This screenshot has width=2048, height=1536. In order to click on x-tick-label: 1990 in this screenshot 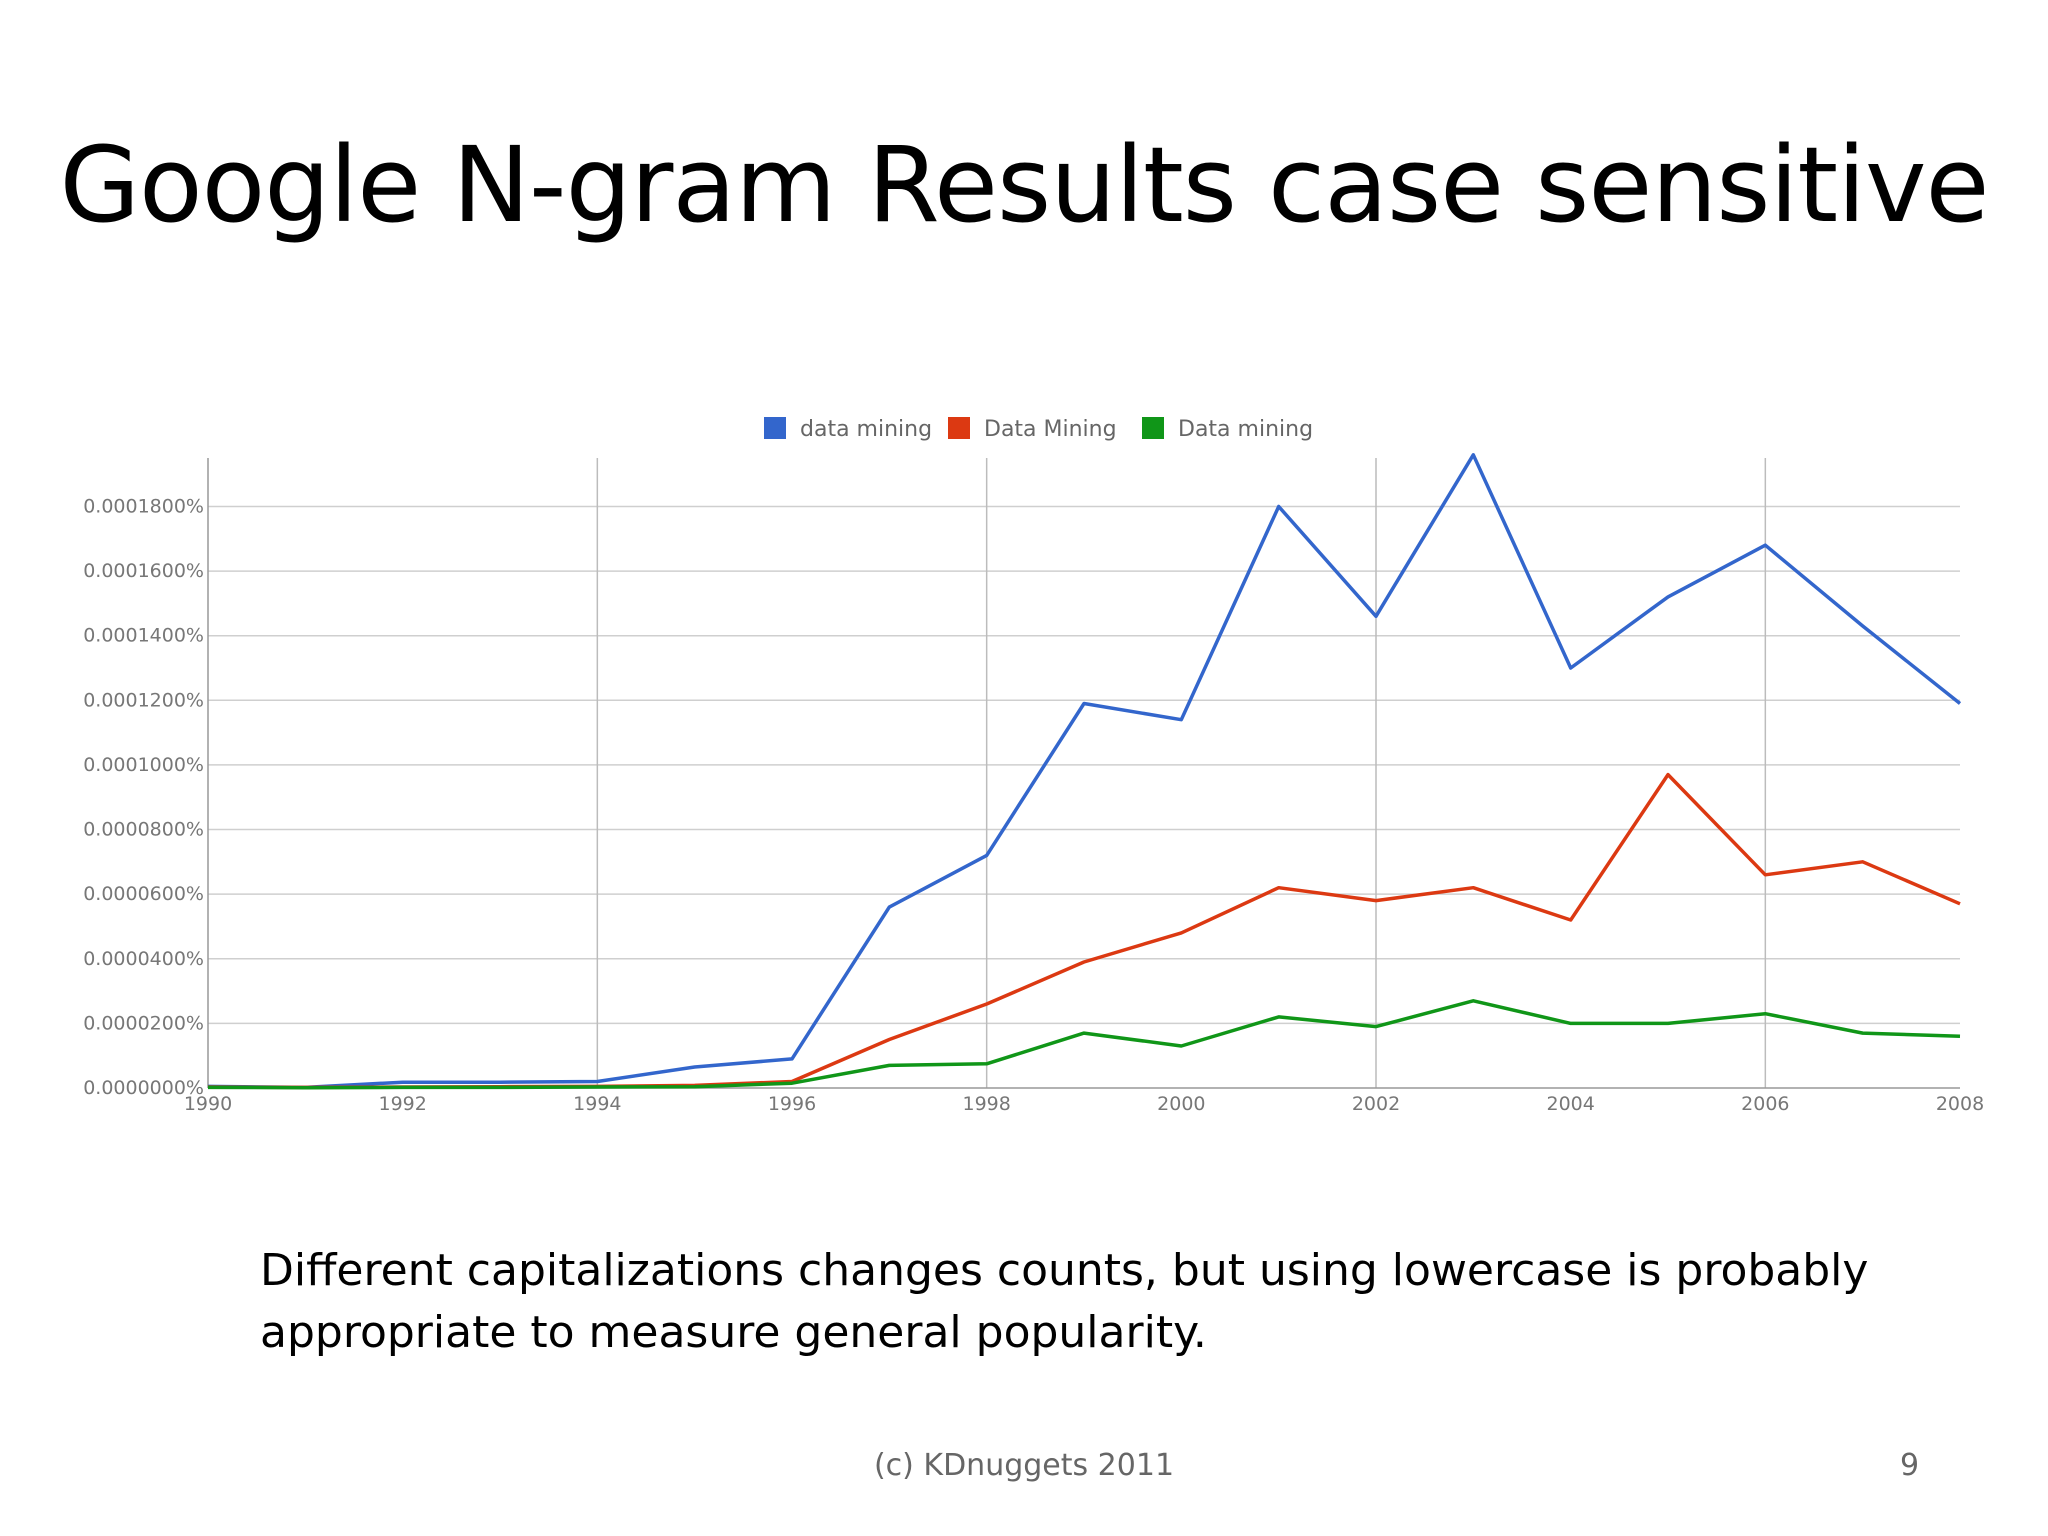, I will do `click(208, 1104)`.